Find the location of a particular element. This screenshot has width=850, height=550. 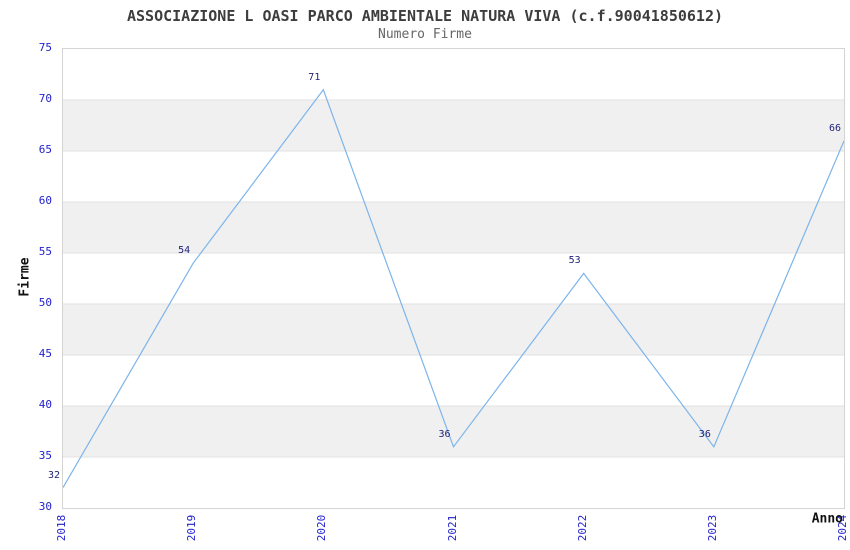

y-tick-label: 35 is located at coordinates (45, 455).